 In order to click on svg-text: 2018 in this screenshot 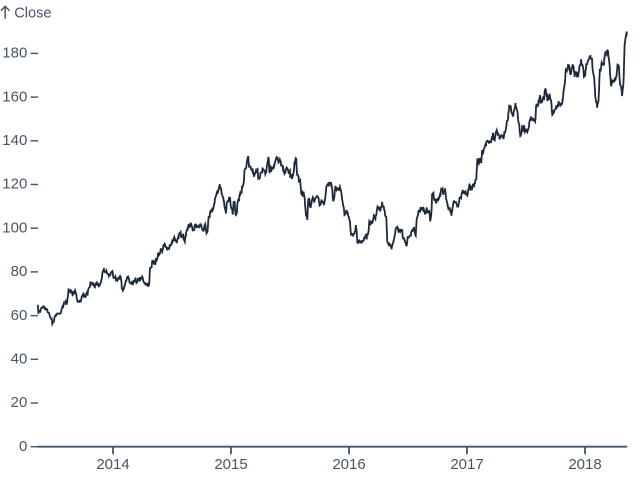, I will do `click(584, 464)`.